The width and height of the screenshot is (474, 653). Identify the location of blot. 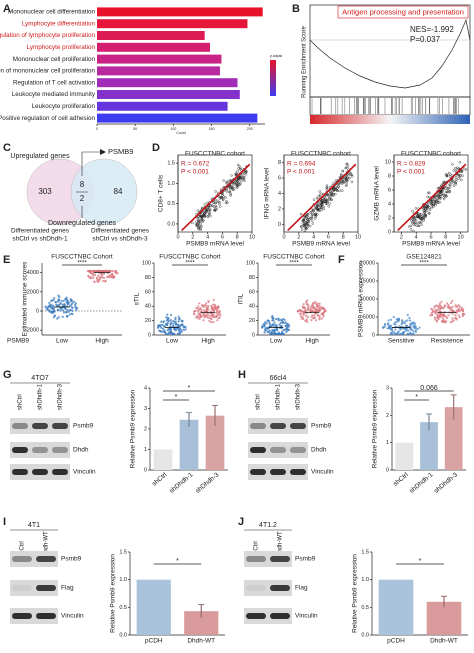
(34, 616).